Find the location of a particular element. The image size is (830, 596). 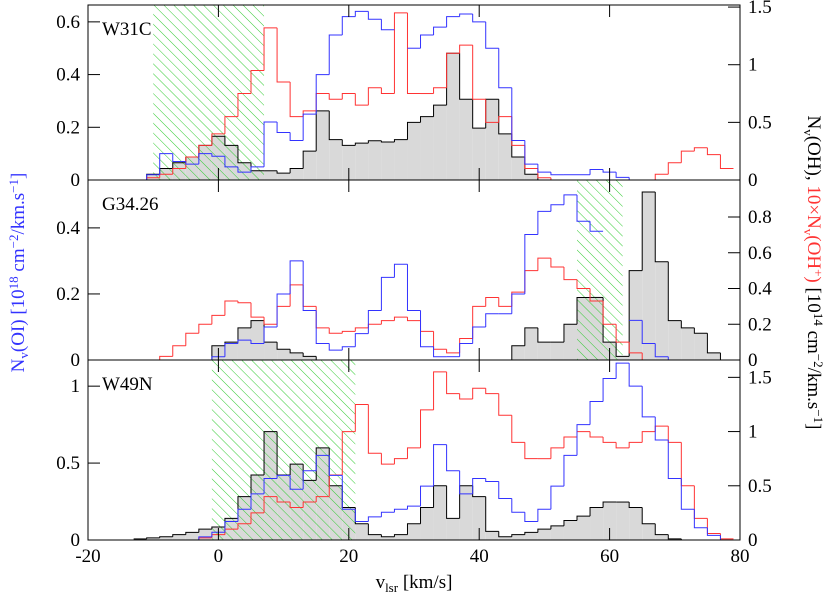

hatched-range is located at coordinates (209, 92).